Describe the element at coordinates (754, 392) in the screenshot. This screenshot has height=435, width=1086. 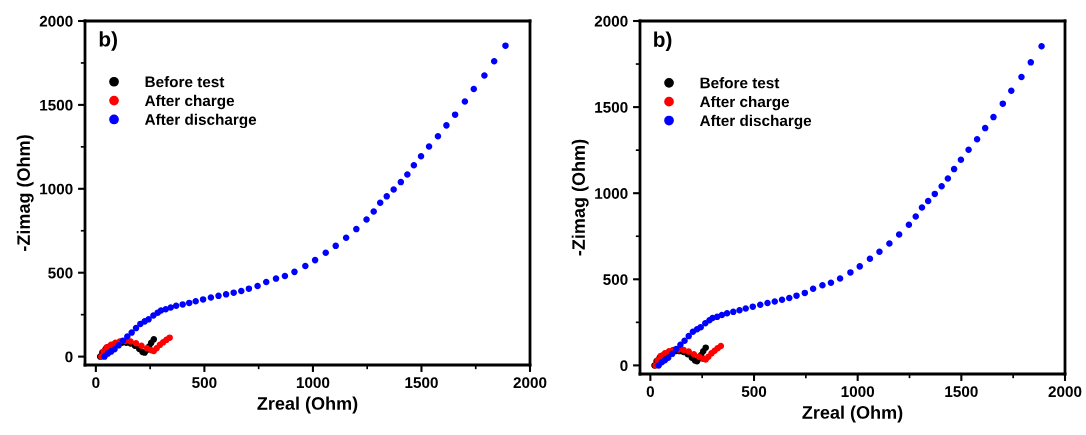
I see `x-tick-label: 500` at that location.